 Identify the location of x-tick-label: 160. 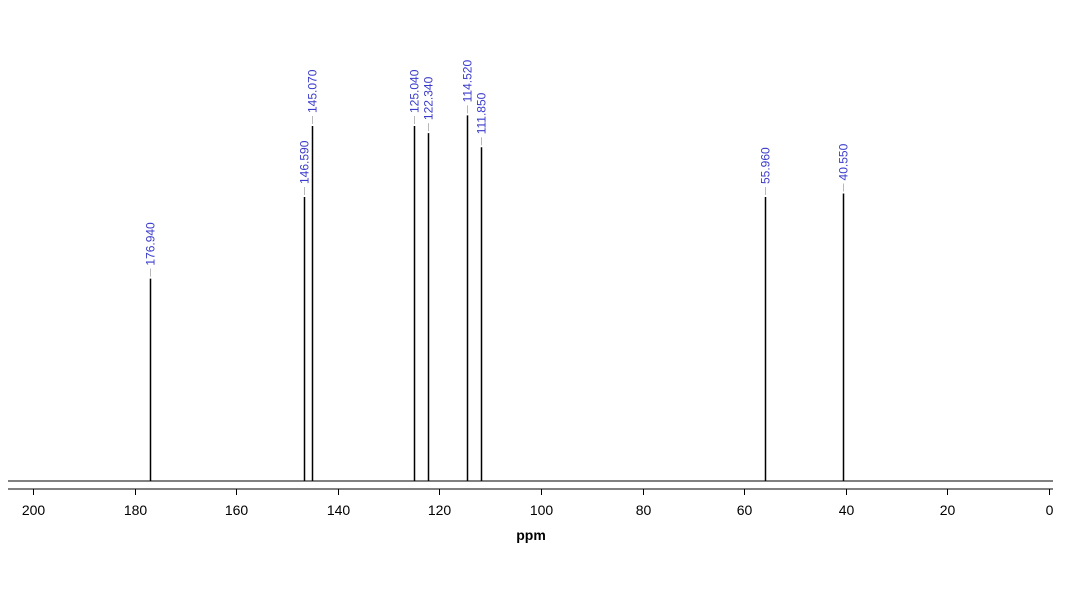
(237, 510).